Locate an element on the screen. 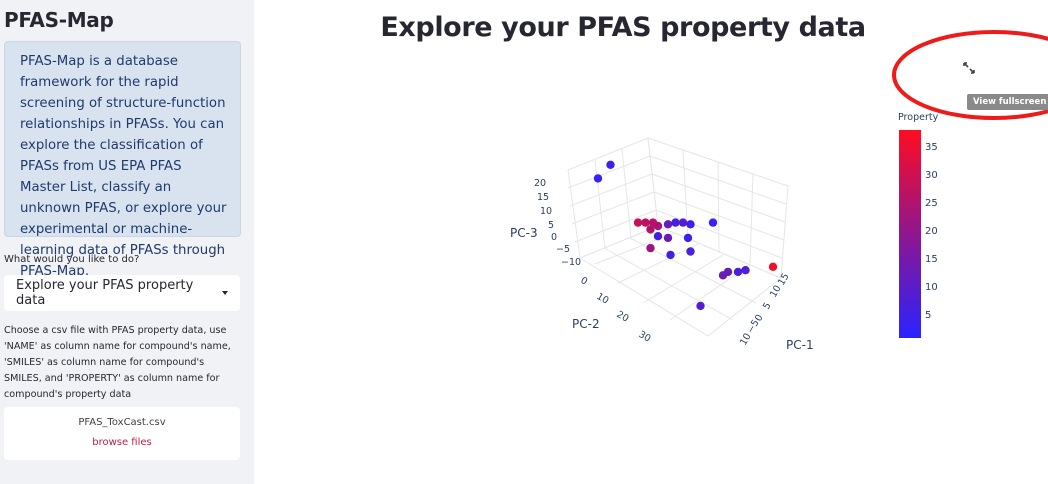 The height and width of the screenshot is (484, 1048). pc3-tick: 15 is located at coordinates (543, 197).